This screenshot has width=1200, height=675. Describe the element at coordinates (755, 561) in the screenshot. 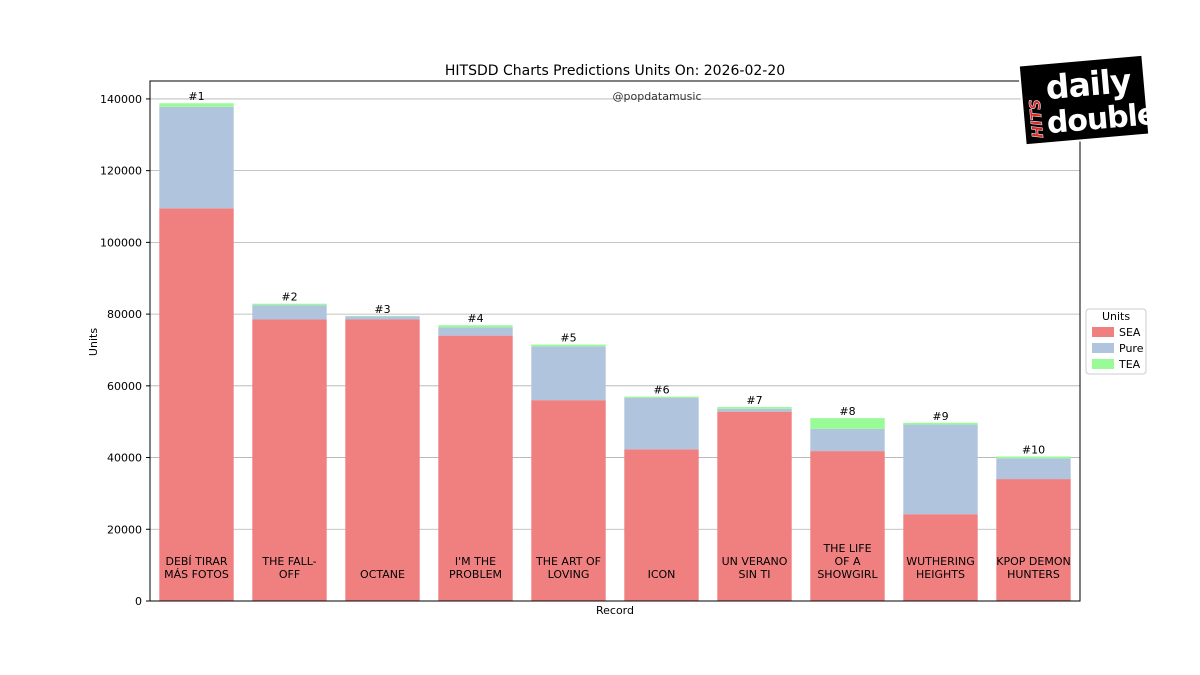

I see `category-label: UN VERANO` at that location.